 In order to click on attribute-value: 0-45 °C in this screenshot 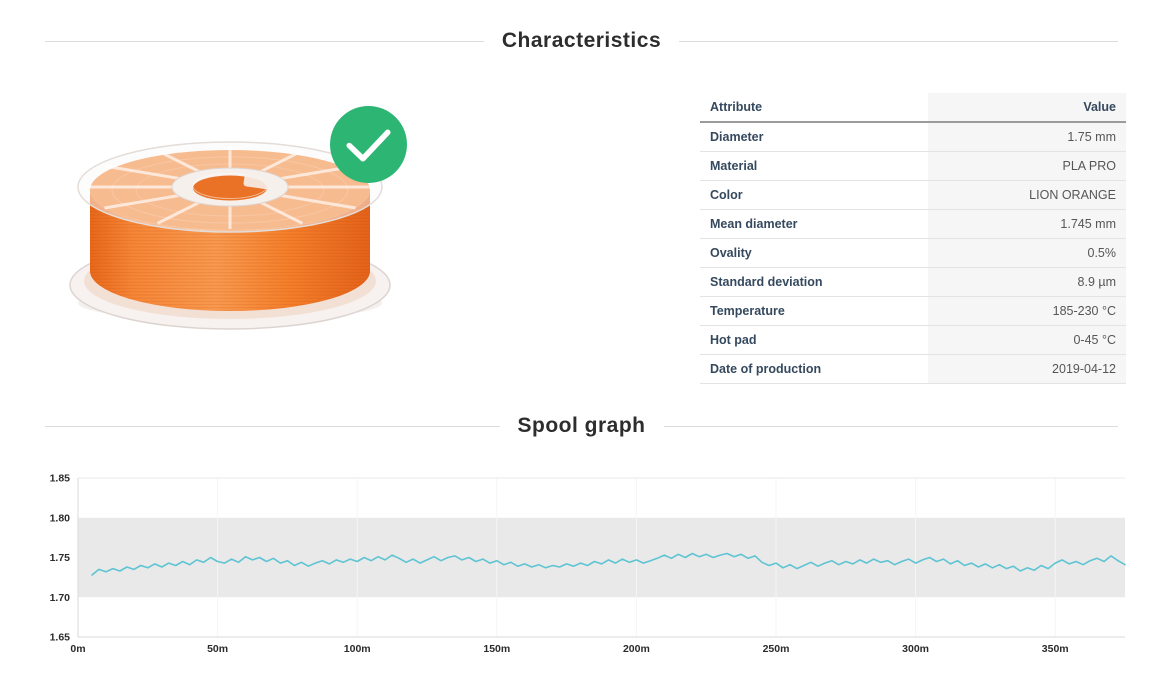, I will do `click(1027, 340)`.